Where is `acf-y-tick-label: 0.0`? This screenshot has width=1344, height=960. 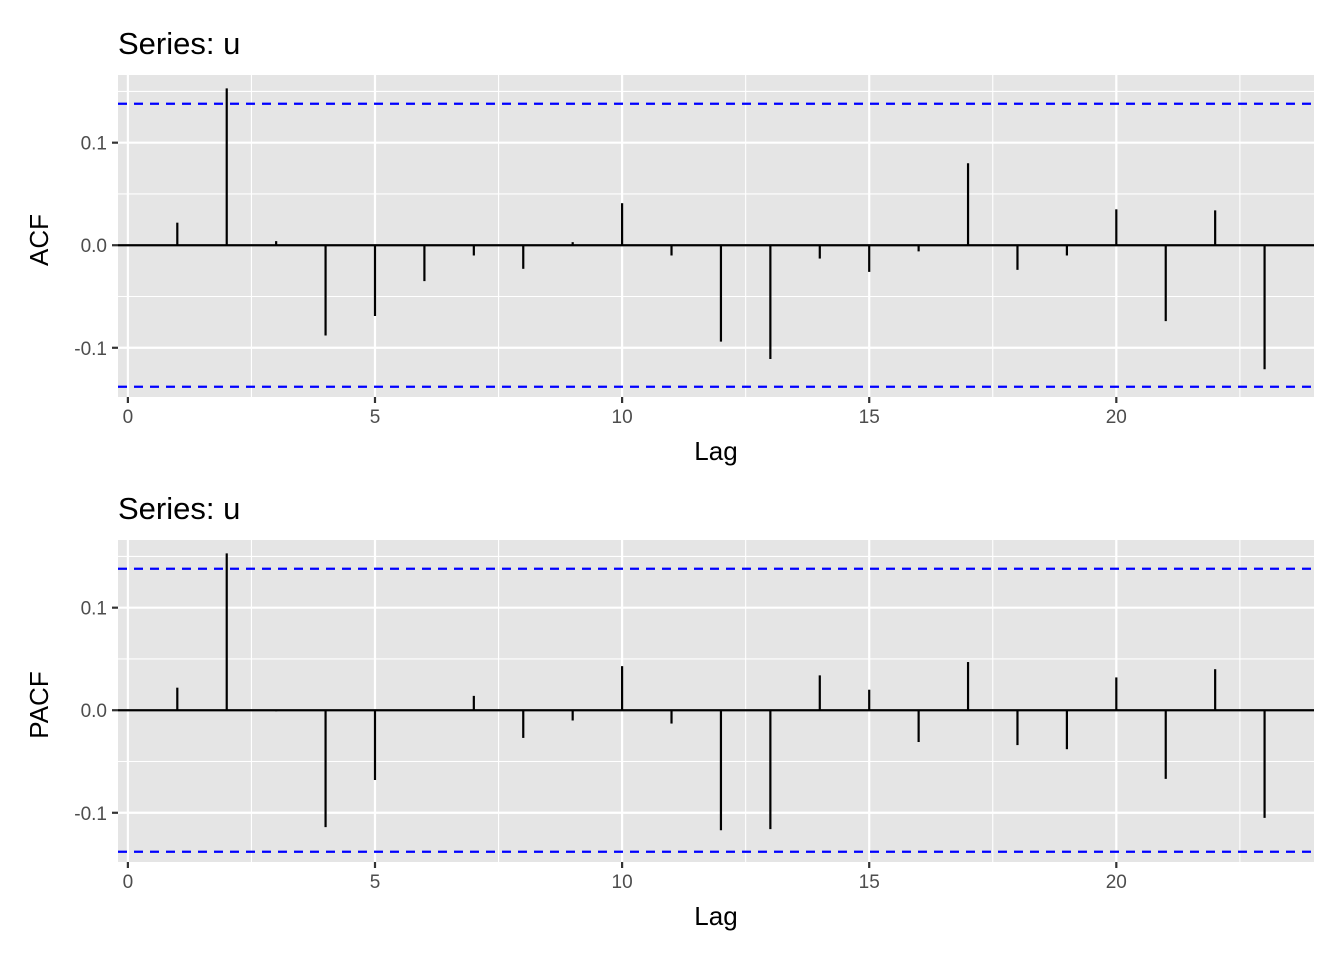
acf-y-tick-label: 0.0 is located at coordinates (94, 246).